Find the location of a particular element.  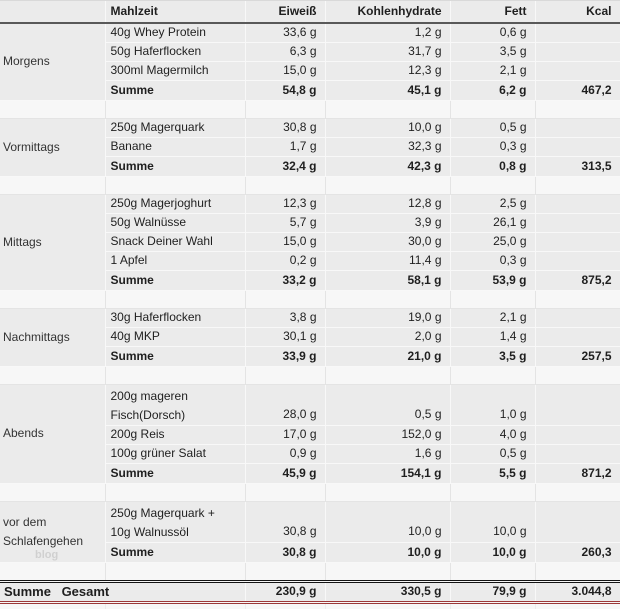

cell-carbs: 1,2 g is located at coordinates (388, 33).